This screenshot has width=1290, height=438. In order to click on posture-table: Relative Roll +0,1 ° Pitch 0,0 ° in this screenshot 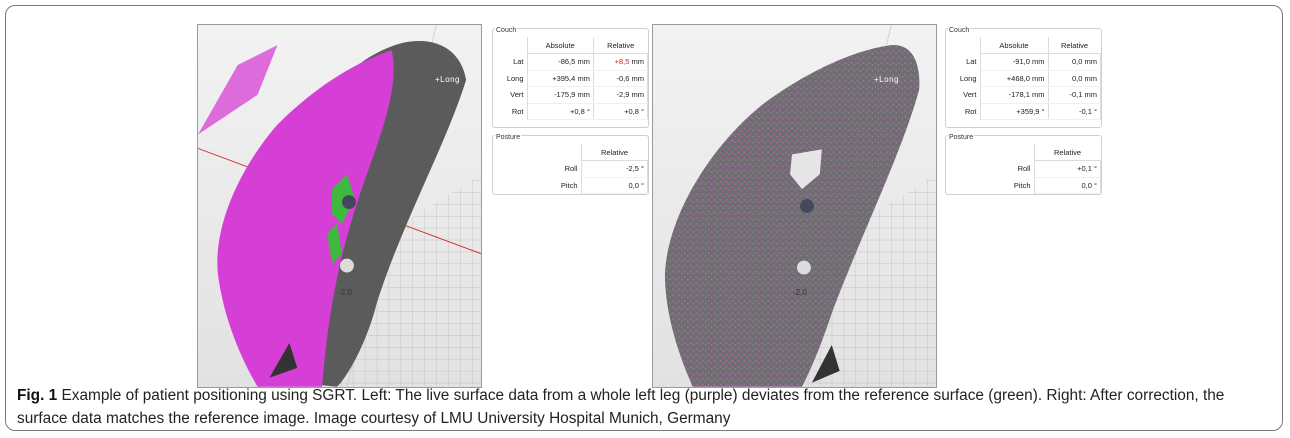, I will do `click(1023, 169)`.